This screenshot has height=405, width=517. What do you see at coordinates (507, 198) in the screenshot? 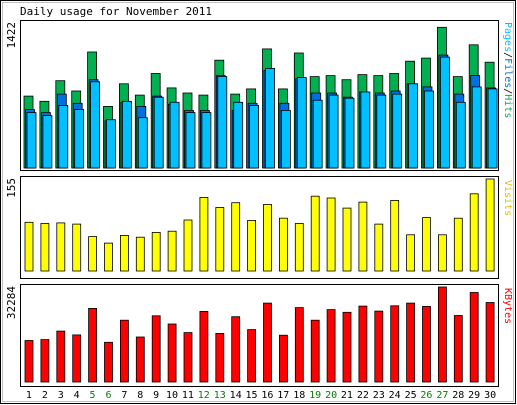
I see `middle-legend: Visits` at bounding box center [507, 198].